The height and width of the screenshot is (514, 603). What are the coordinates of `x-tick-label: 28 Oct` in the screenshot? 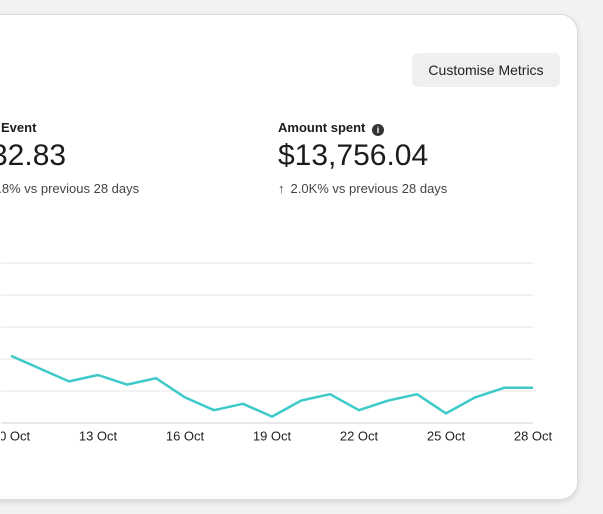 It's located at (533, 435).